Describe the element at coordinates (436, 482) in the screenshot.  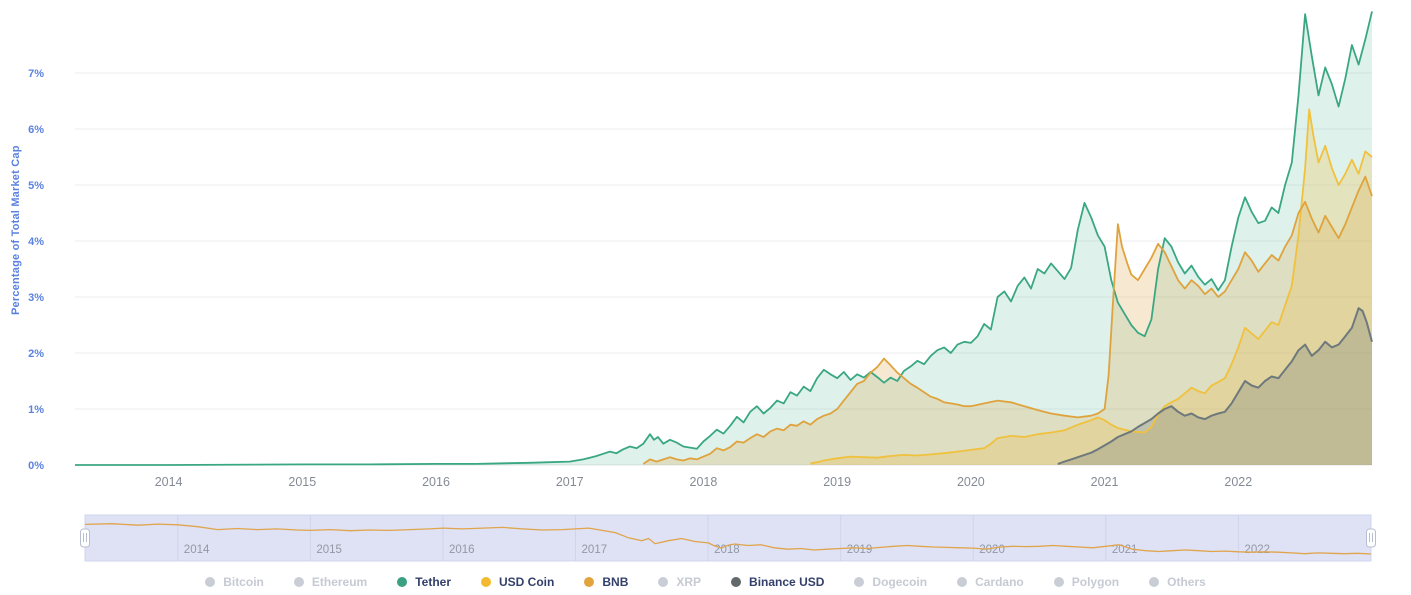
I see `x-tick-label: 2016` at that location.